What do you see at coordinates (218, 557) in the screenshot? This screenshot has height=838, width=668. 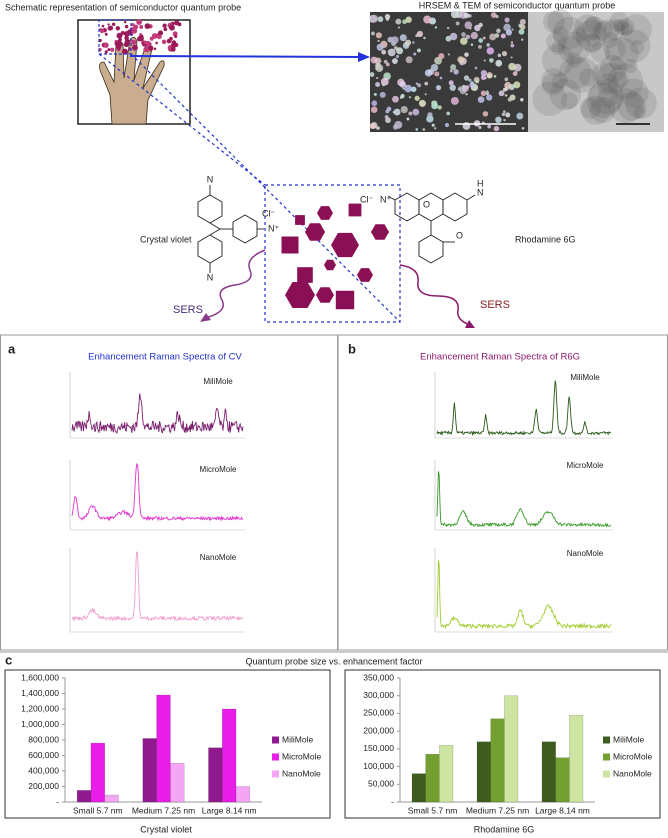 I see `spectrum-label: NanoMole` at bounding box center [218, 557].